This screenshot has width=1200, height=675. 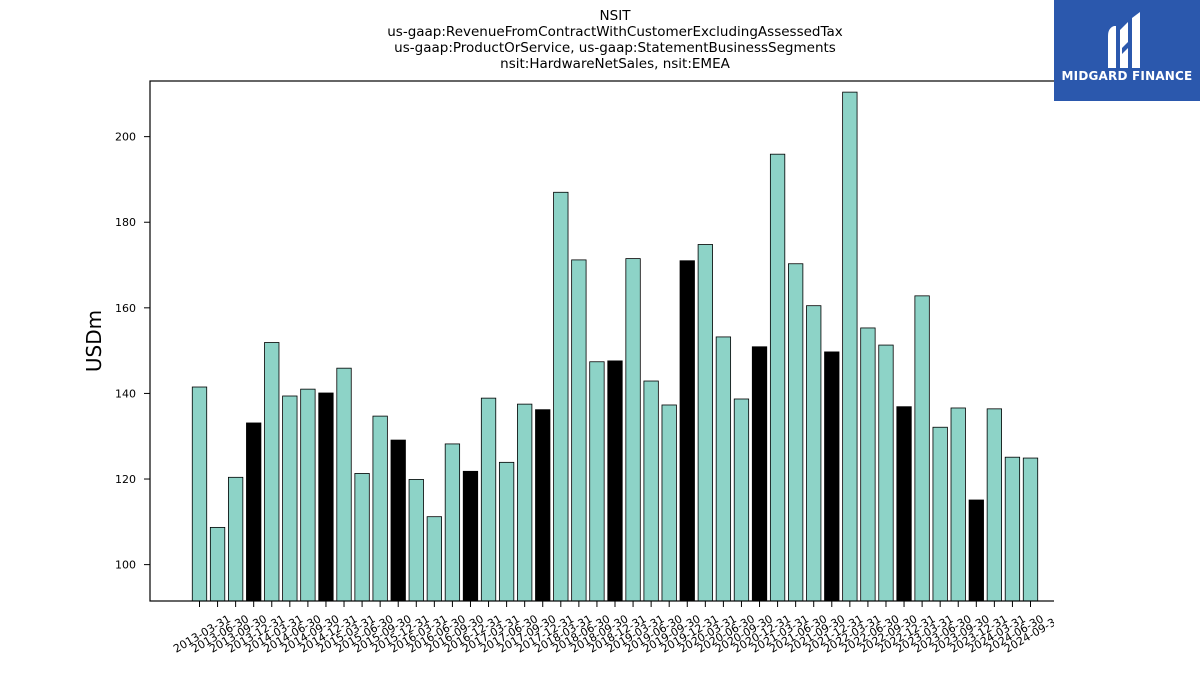 What do you see at coordinates (132, 351) in the screenshot?
I see `y-axis: 100 120 140 160 180 200` at bounding box center [132, 351].